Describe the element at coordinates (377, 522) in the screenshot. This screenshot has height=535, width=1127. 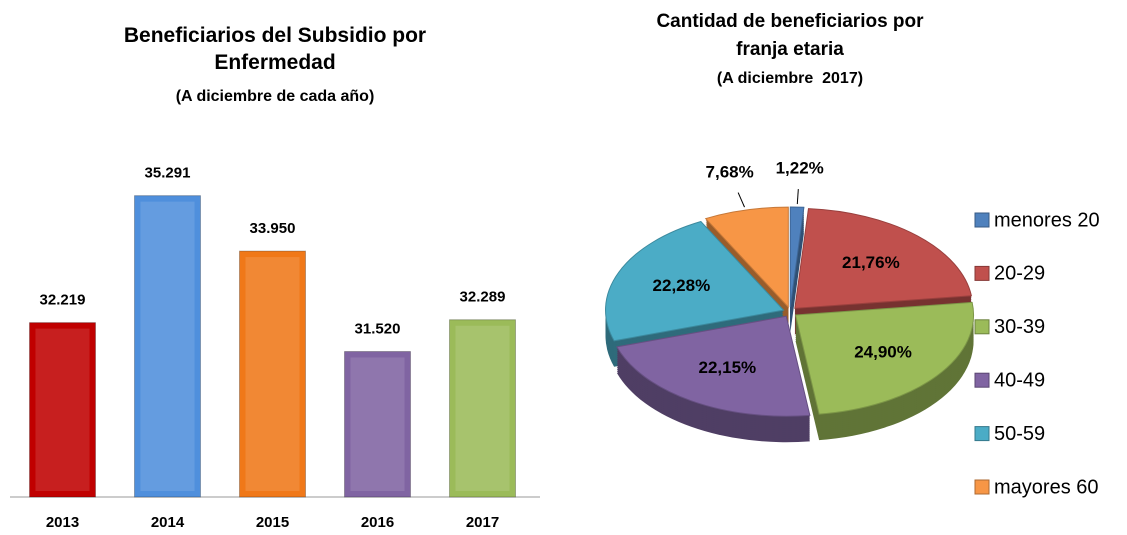
I see `x-tick-label: 2016` at that location.